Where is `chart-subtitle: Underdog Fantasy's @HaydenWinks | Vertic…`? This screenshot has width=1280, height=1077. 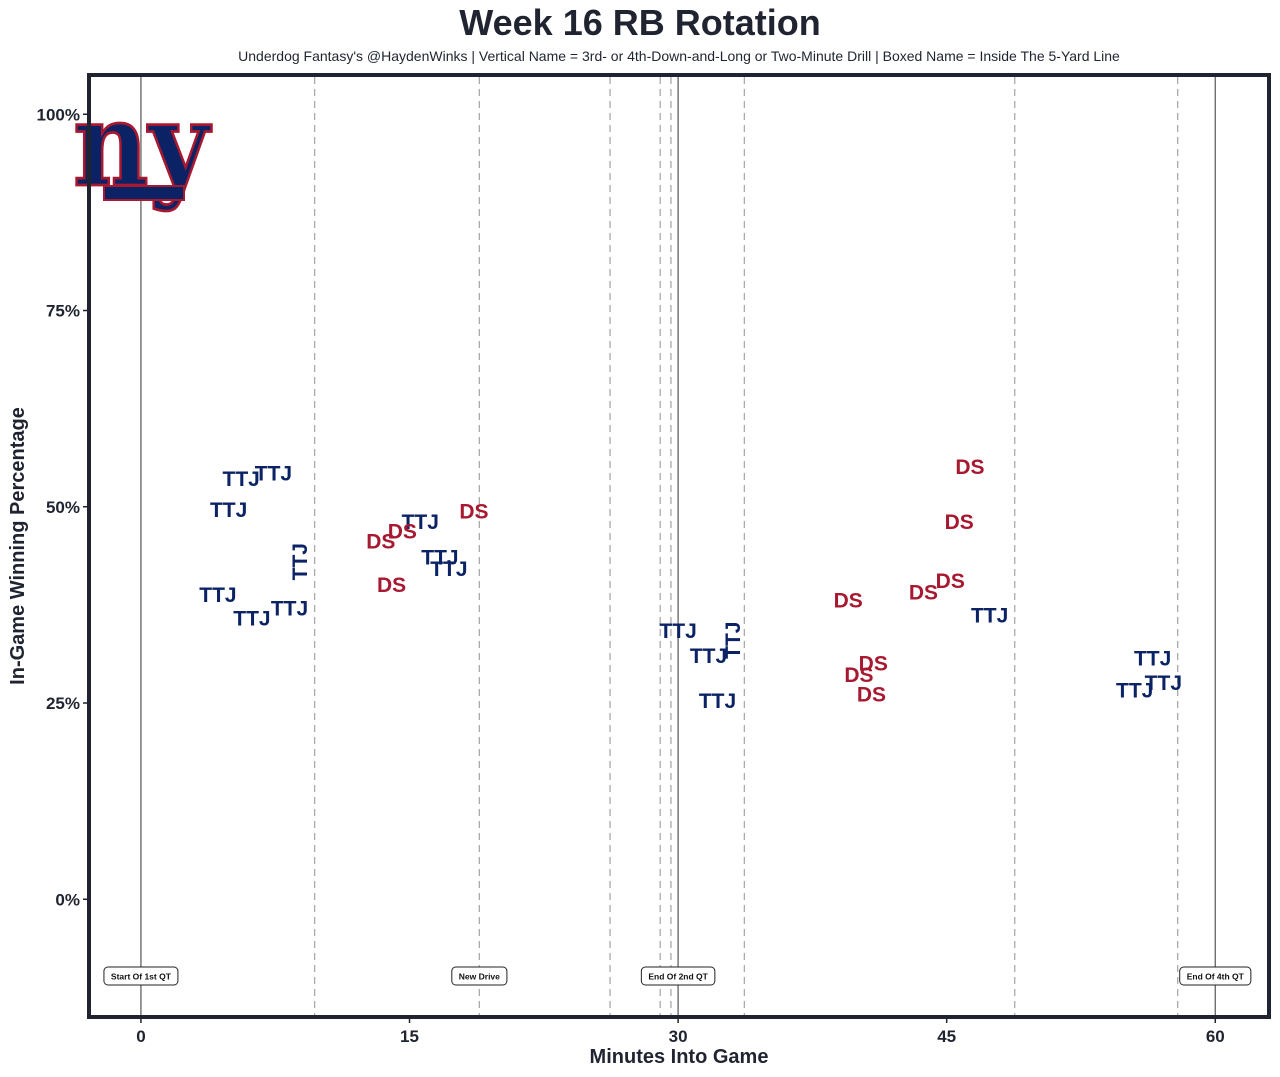 chart-subtitle: Underdog Fantasy's @HaydenWinks | Vertic… is located at coordinates (679, 56).